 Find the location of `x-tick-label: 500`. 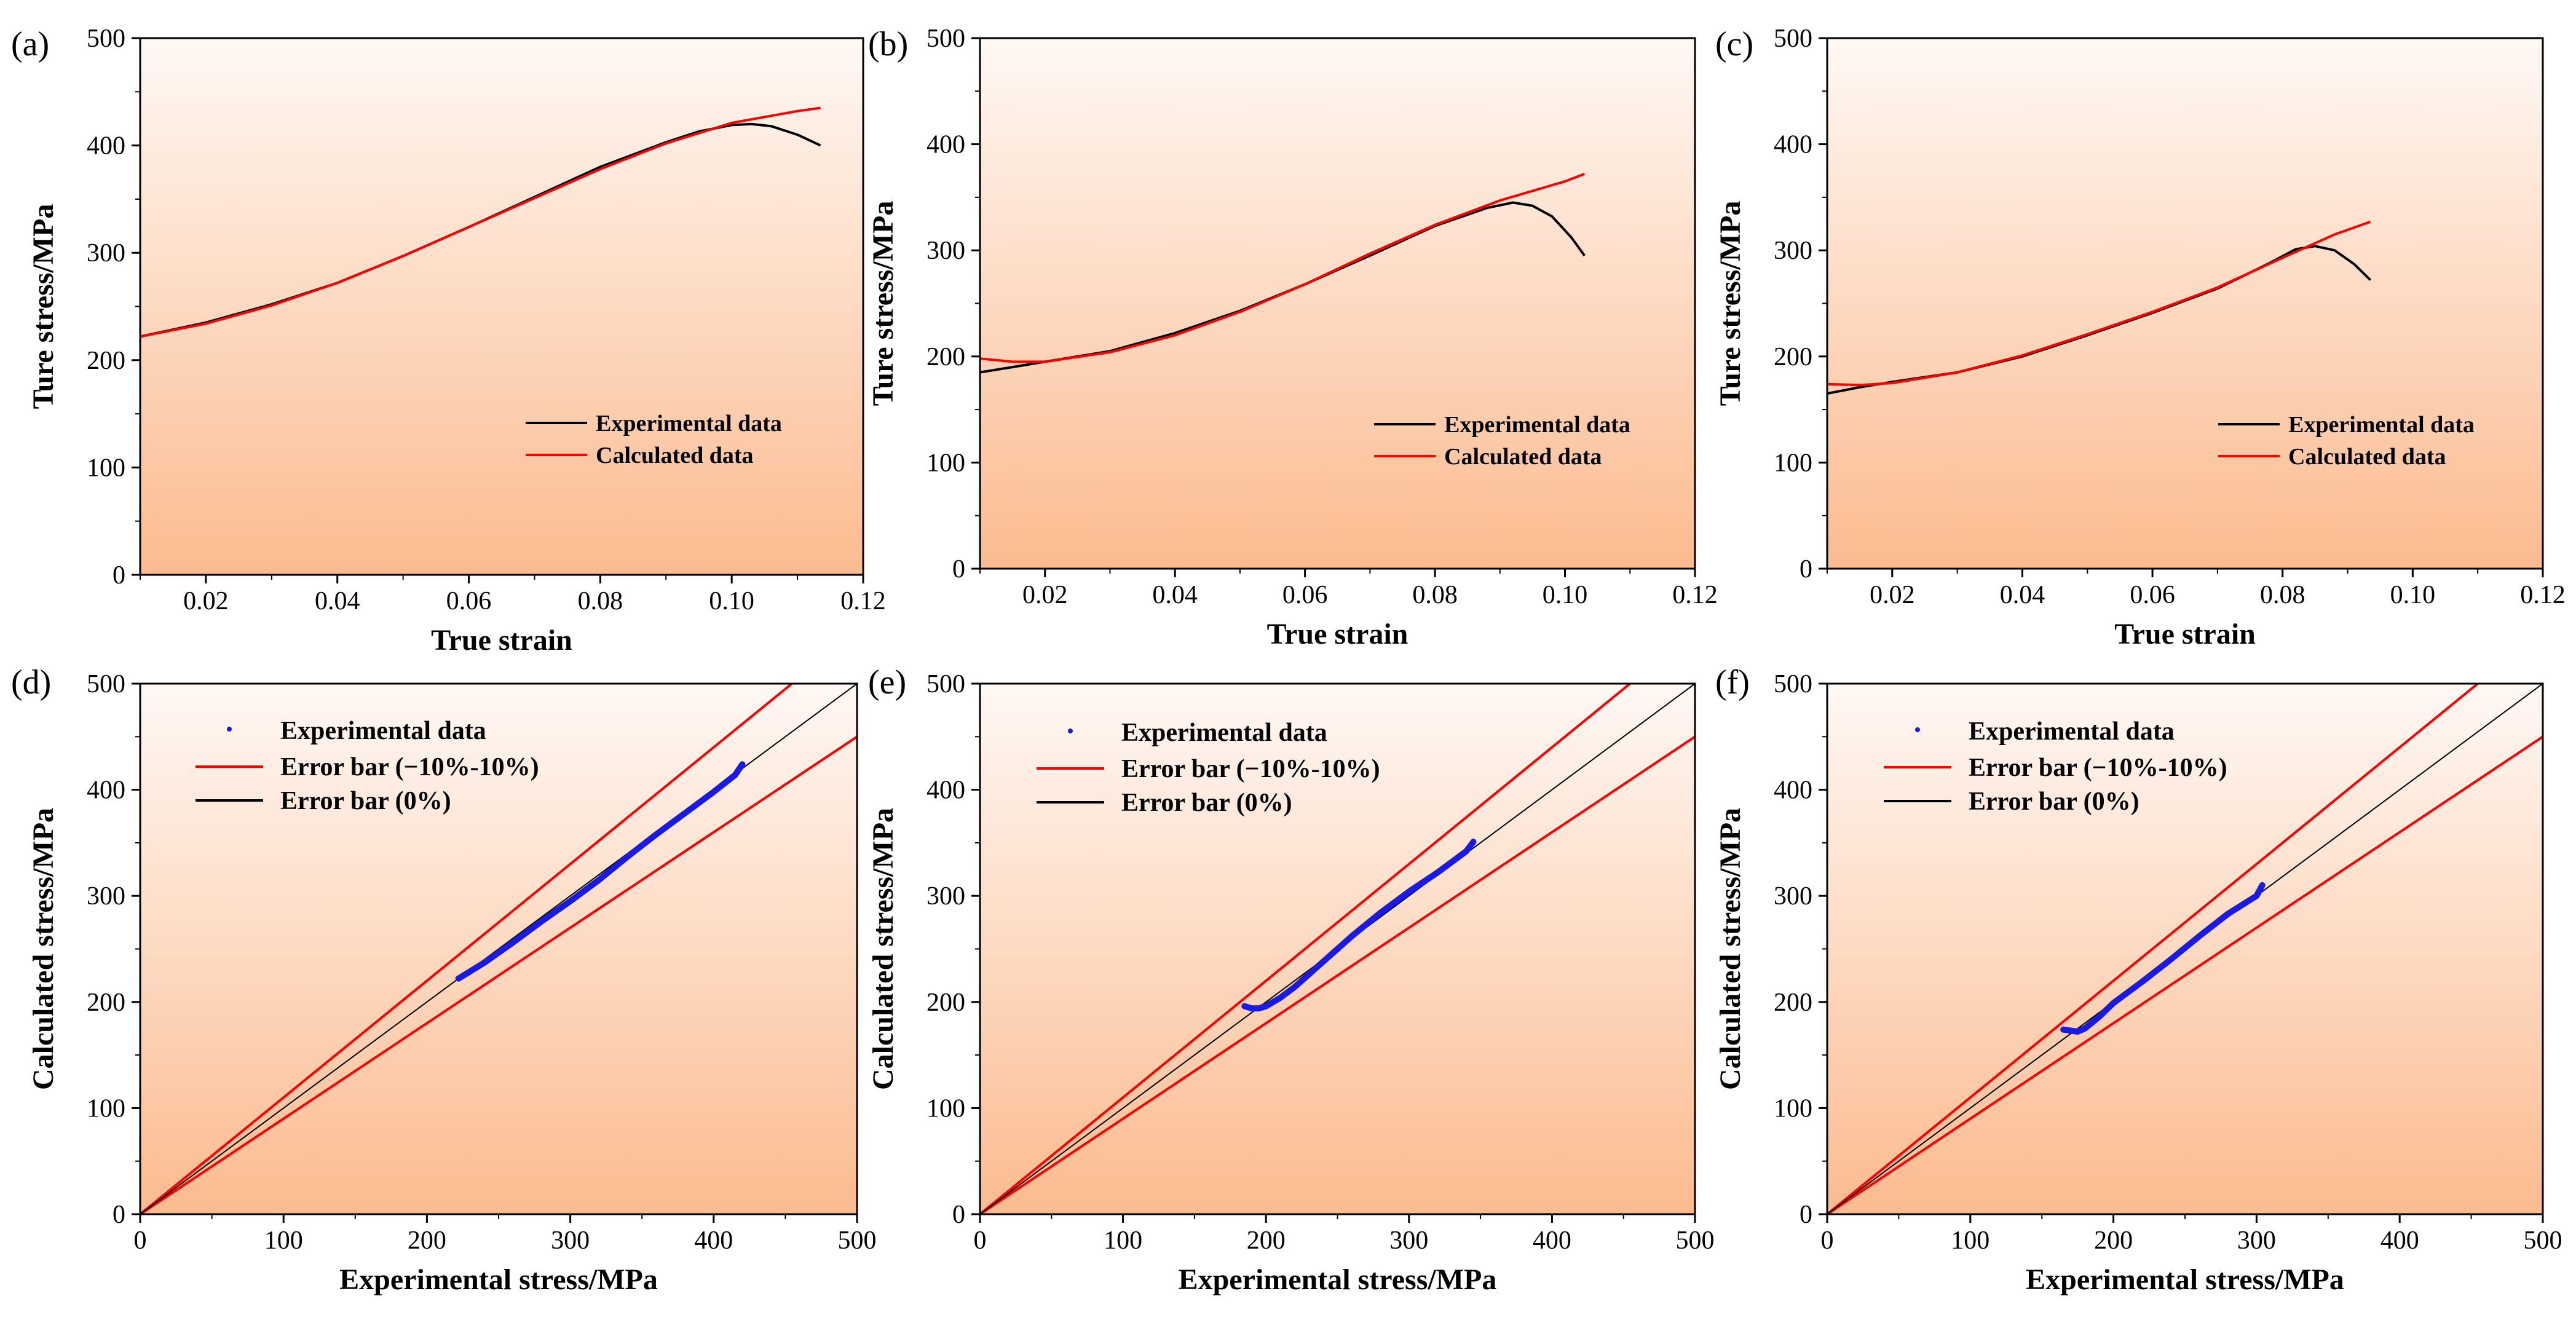

x-tick-label: 500 is located at coordinates (2543, 1241).